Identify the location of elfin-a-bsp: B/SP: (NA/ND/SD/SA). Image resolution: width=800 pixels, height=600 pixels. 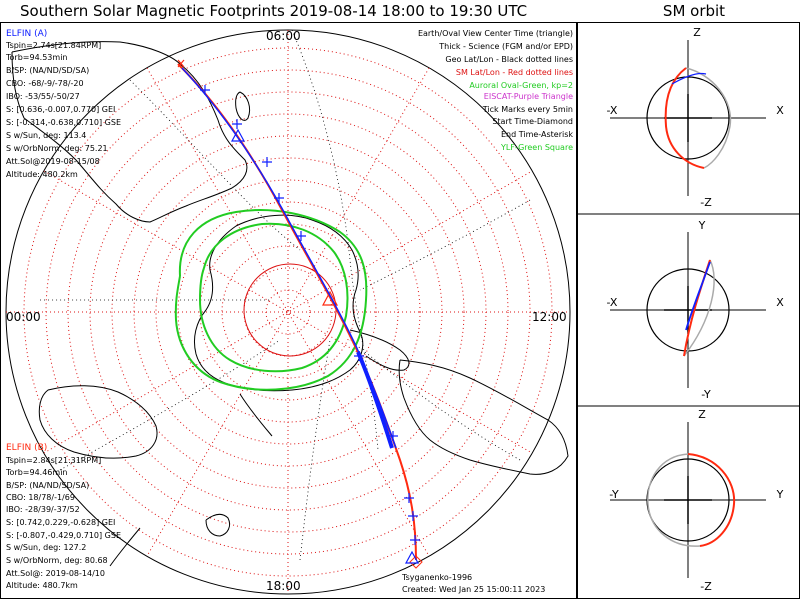
(47, 70).